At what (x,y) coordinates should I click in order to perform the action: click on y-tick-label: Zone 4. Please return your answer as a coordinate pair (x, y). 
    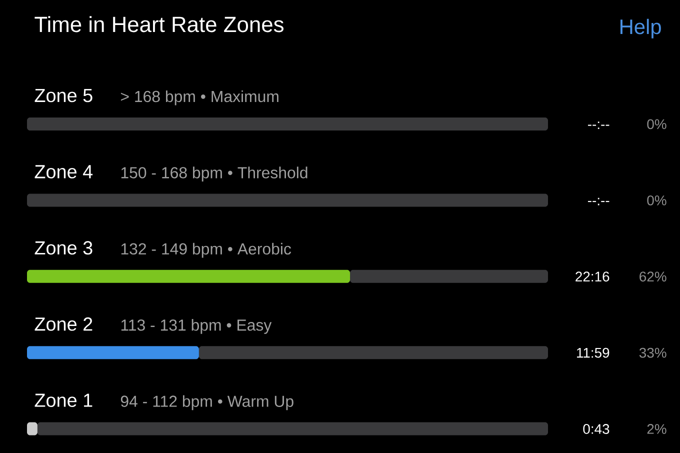
    Looking at the image, I should click on (63, 171).